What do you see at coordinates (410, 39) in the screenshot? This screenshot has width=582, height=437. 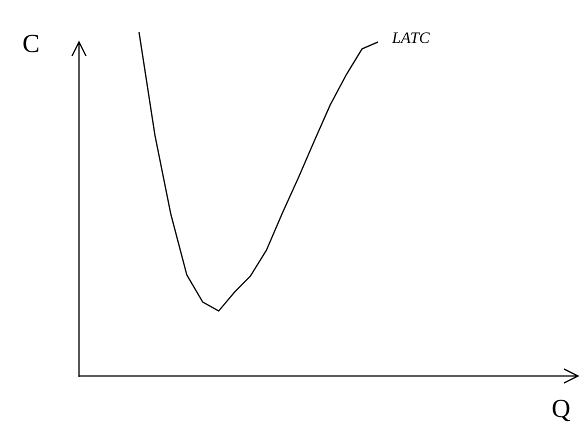 I see `series-label: LATC` at bounding box center [410, 39].